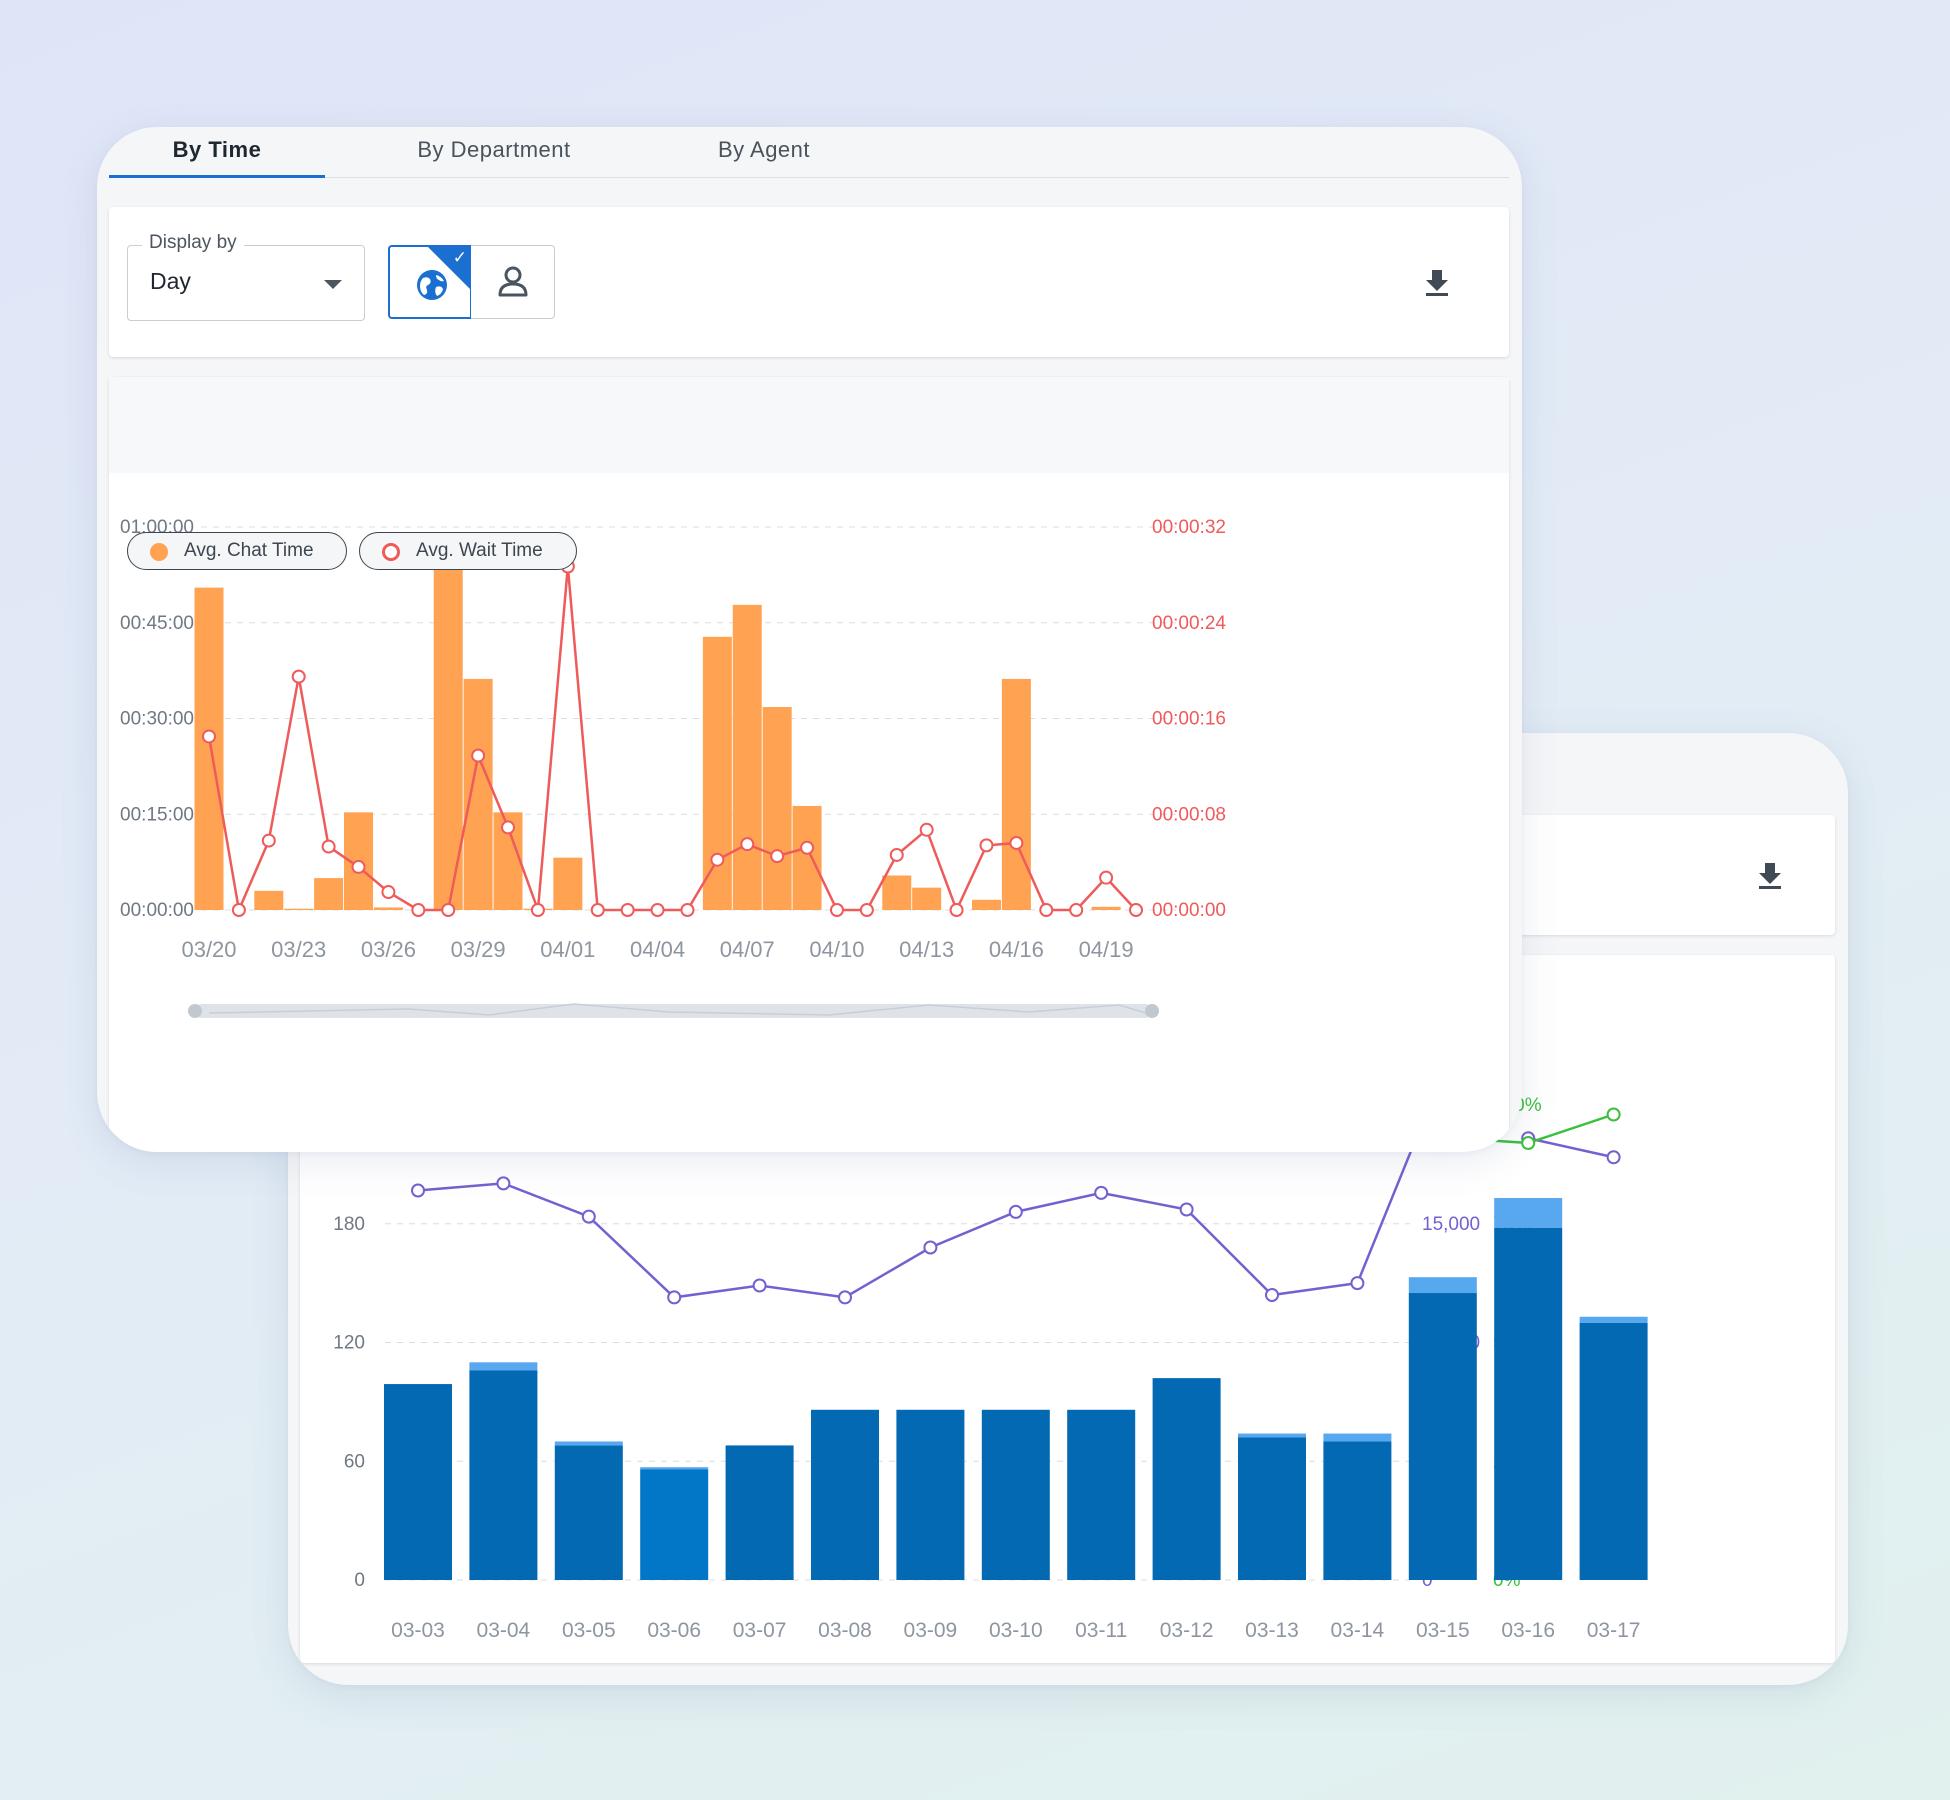 The height and width of the screenshot is (1800, 1950). Describe the element at coordinates (468, 551) in the screenshot. I see `legend-avg-wait-time: Avg. Wait Time` at that location.